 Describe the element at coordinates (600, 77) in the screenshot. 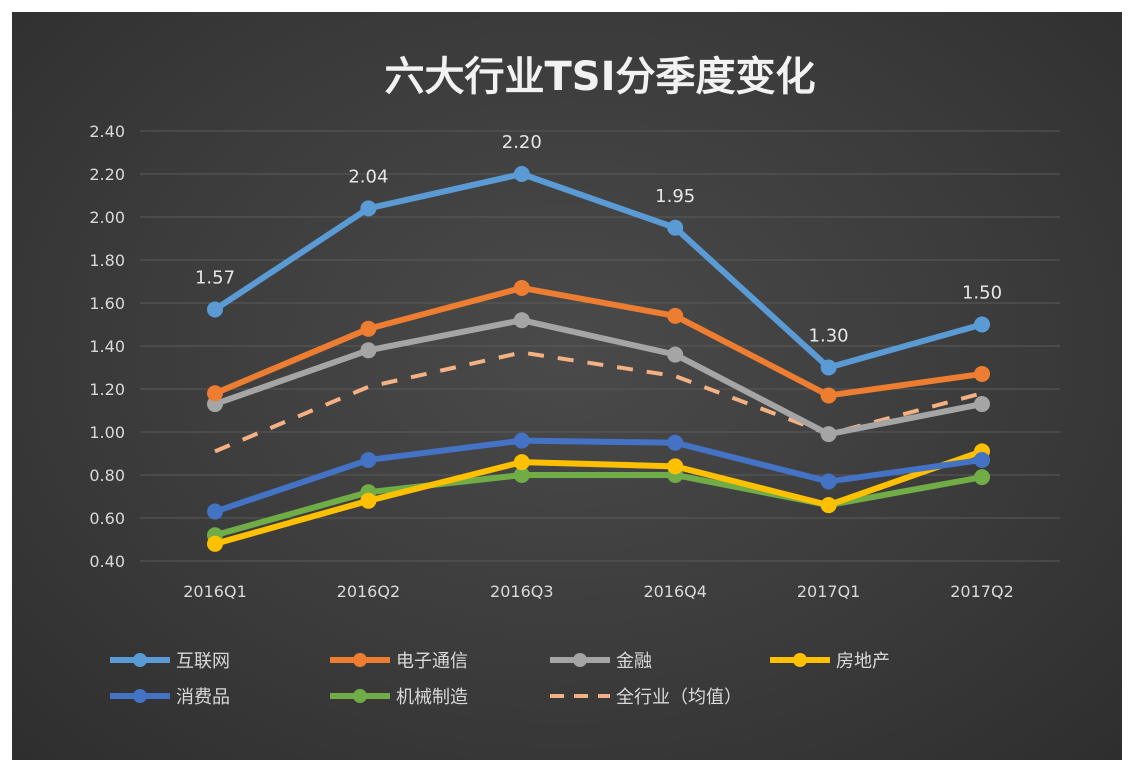

I see `chart-title: 六大行业TSI分季度变化` at that location.